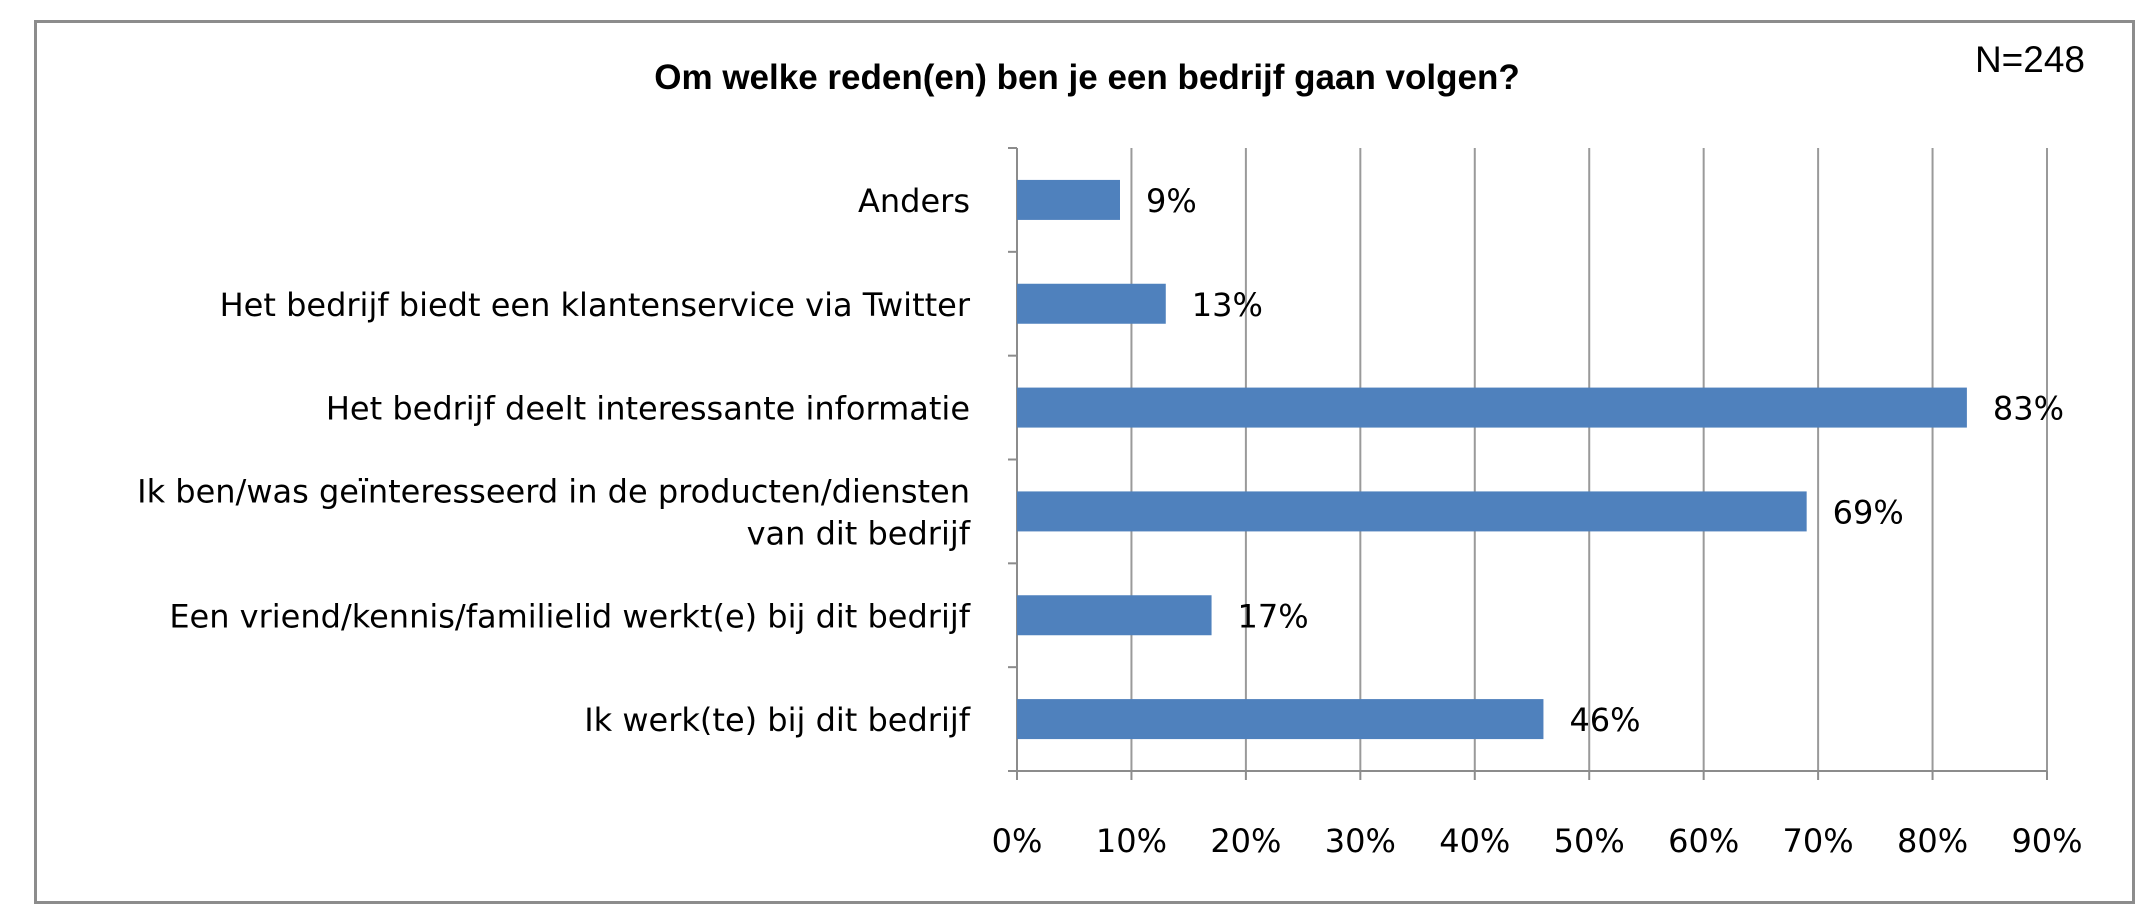 The image size is (2151, 920). I want to click on x-tick-label: 70%, so click(1818, 841).